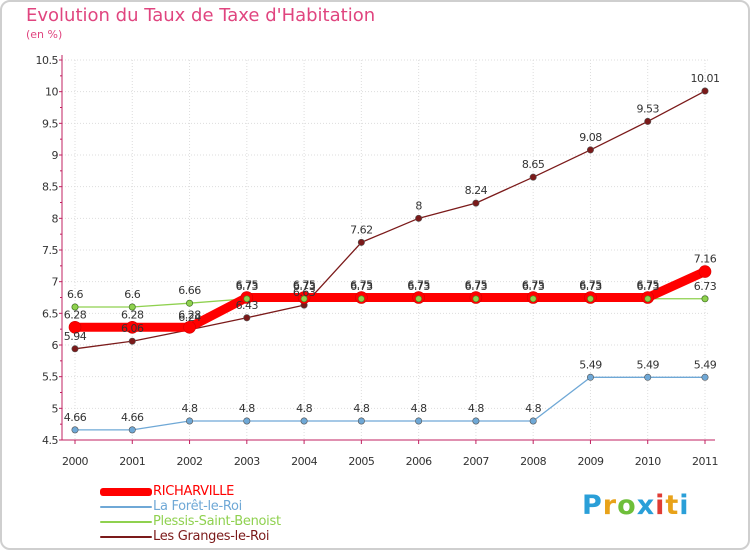 This screenshot has width=750, height=550. Describe the element at coordinates (55, 408) in the screenshot. I see `y-tick-label: 5` at that location.